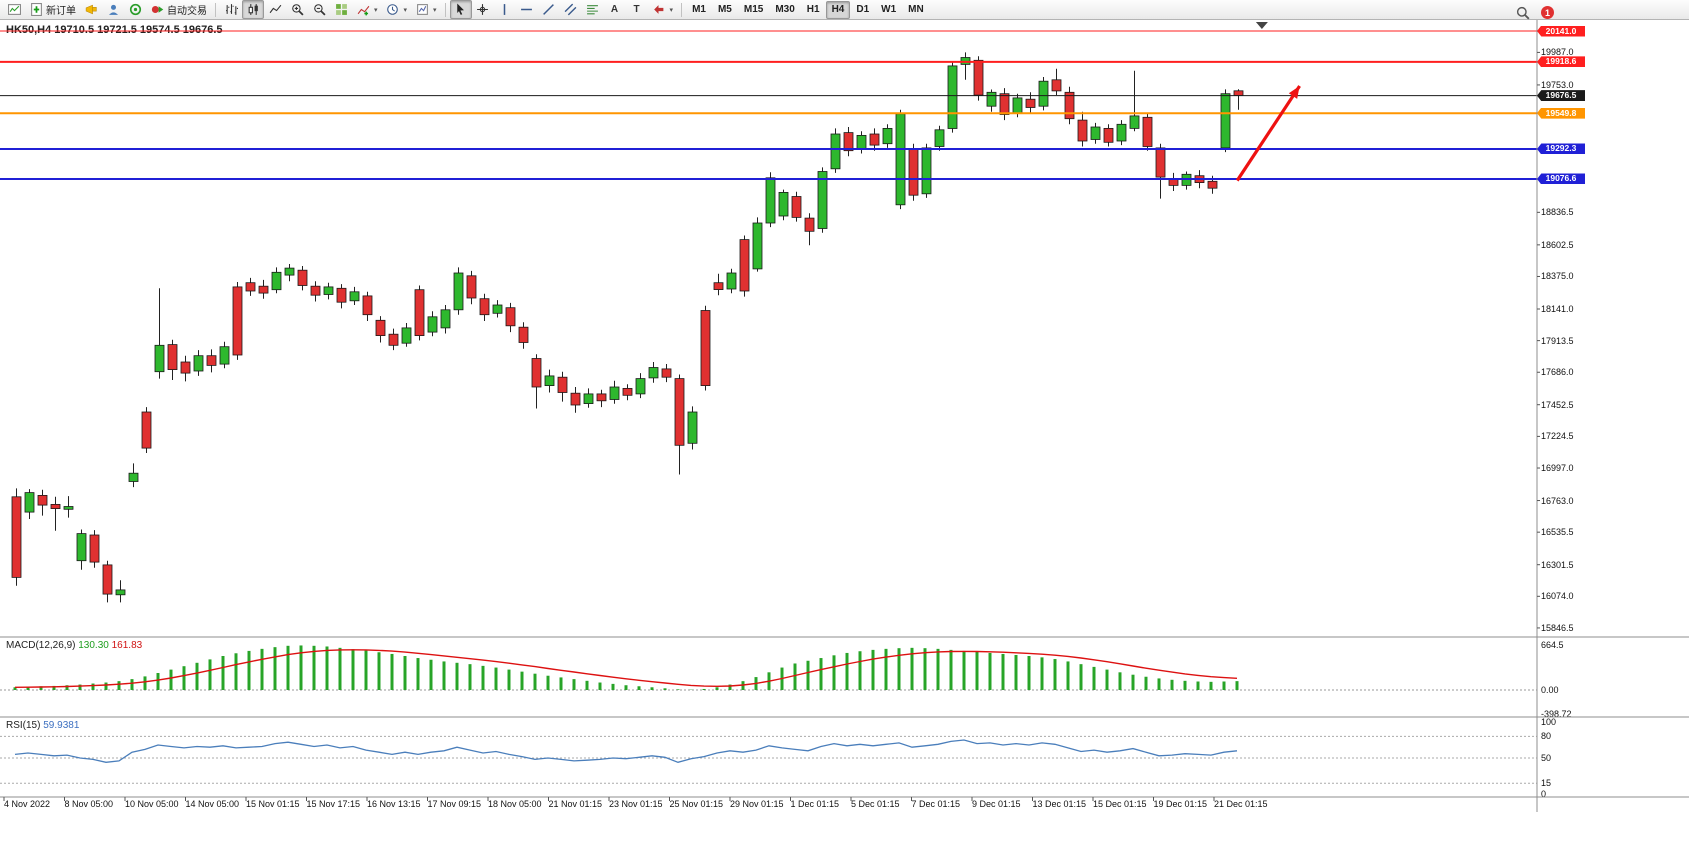 Image resolution: width=1689 pixels, height=859 pixels. I want to click on mql5-button, so click(135, 9).